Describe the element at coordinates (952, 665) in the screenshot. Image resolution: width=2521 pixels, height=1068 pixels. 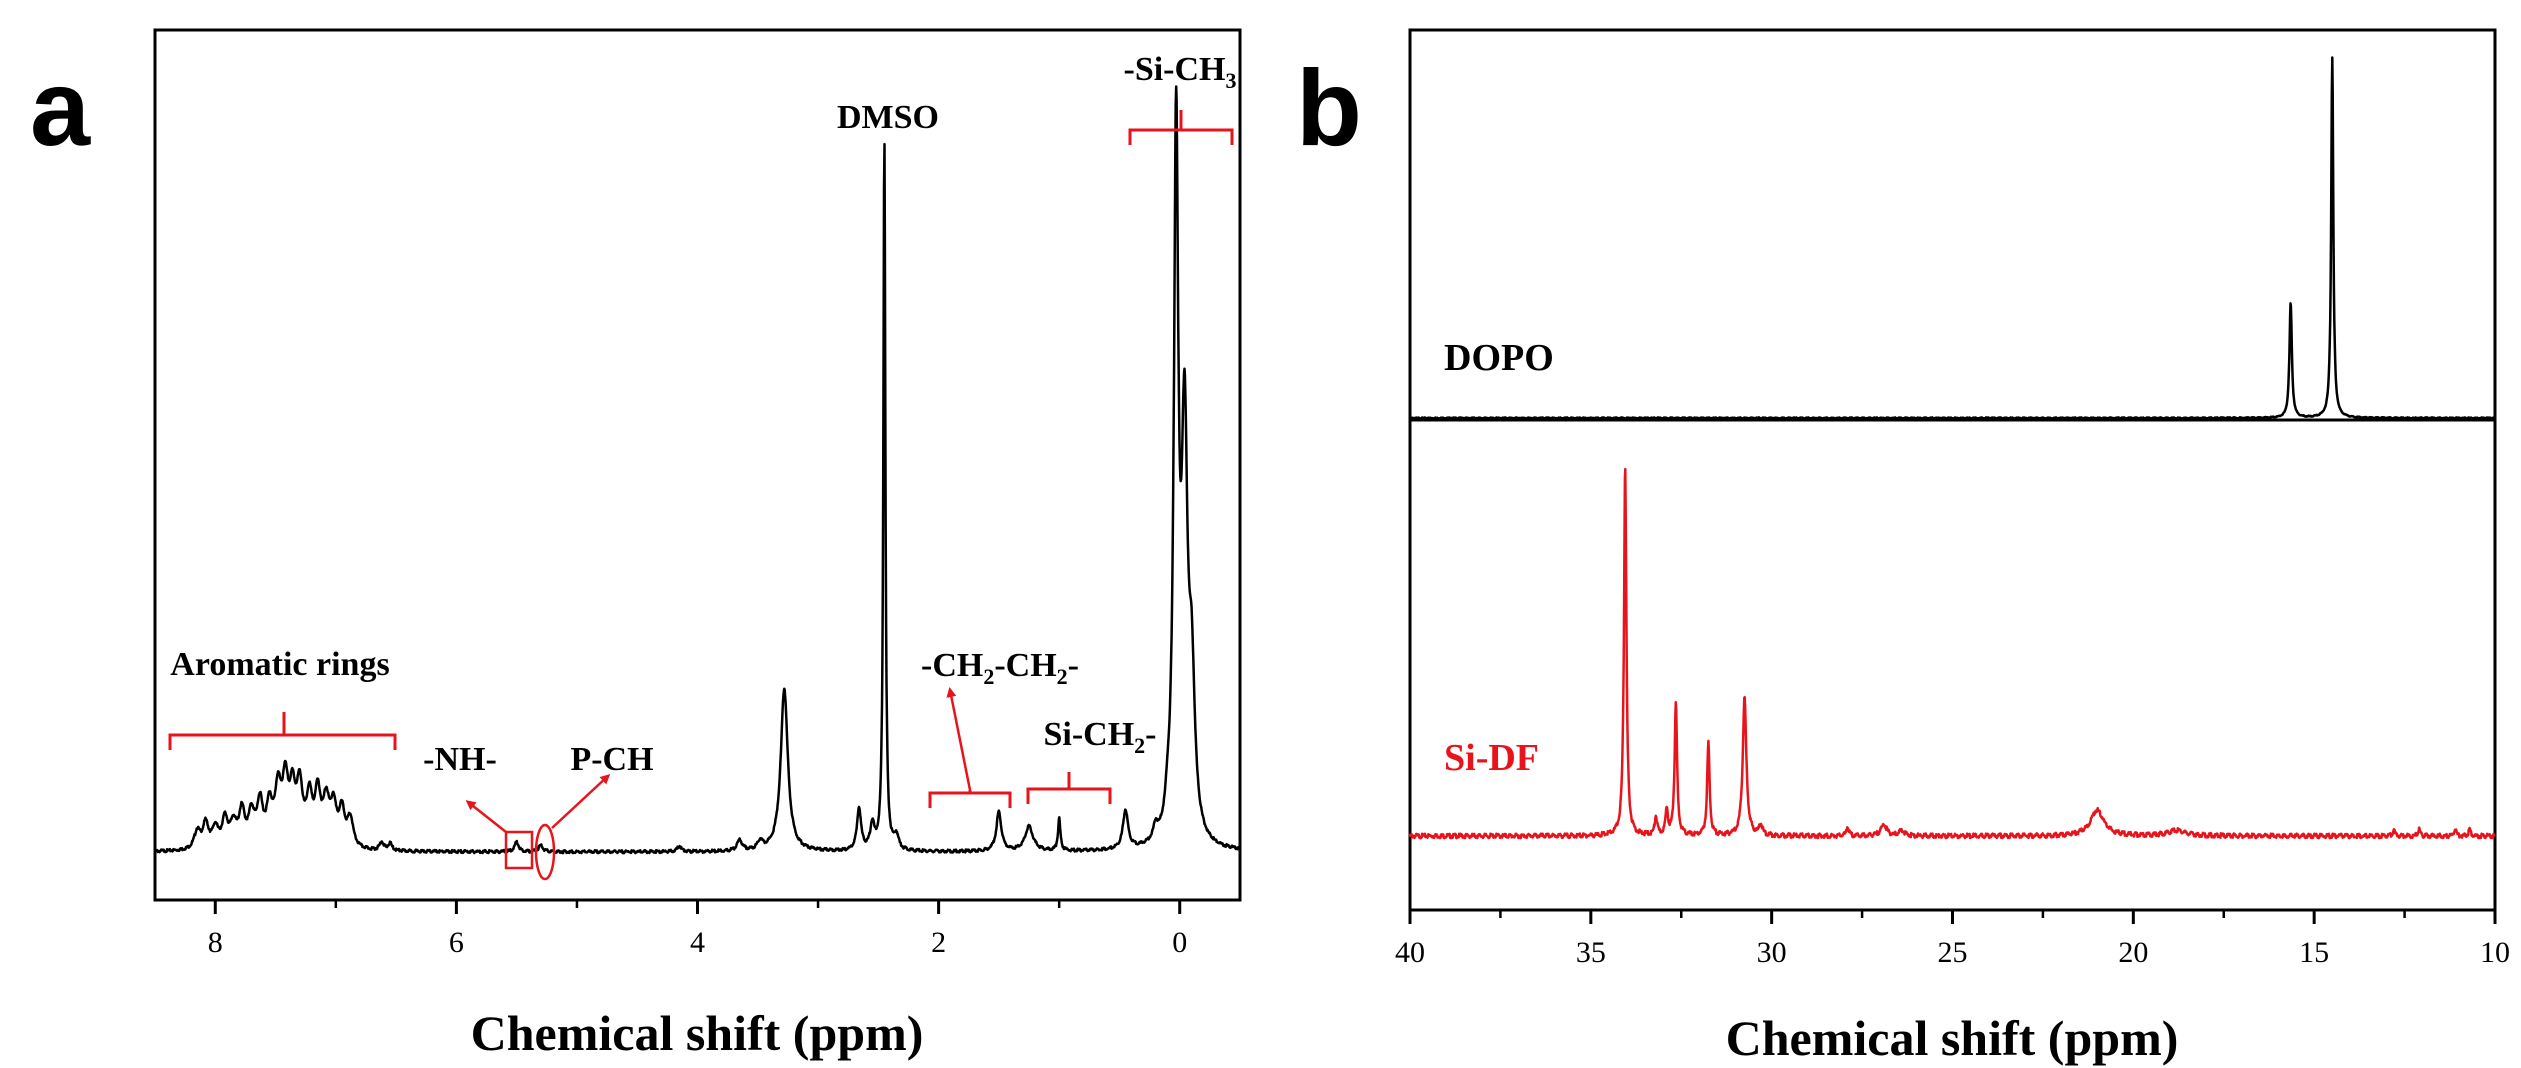
I see `ch2-ch2-label-part1: -CH` at that location.